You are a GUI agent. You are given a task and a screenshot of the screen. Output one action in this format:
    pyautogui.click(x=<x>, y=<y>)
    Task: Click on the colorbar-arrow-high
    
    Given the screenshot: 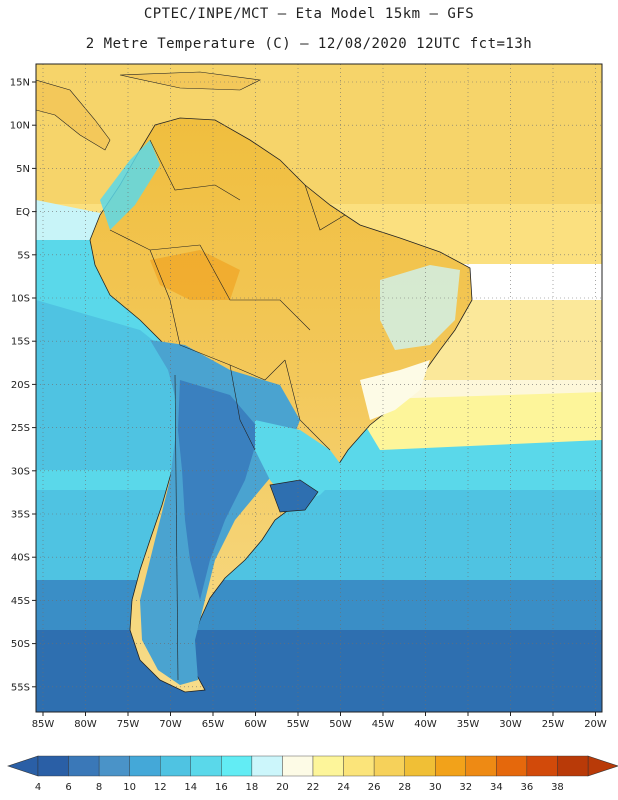 What is the action you would take?
    pyautogui.click(x=602, y=766)
    